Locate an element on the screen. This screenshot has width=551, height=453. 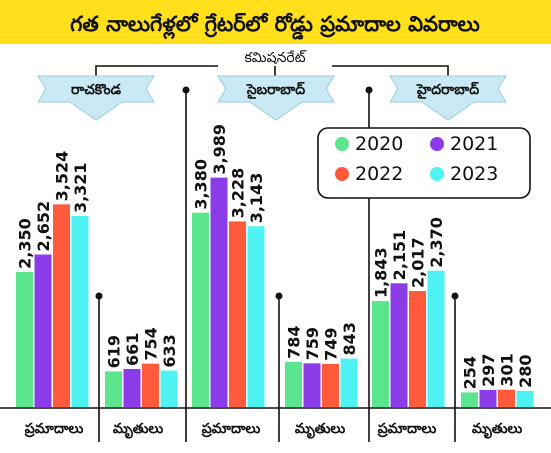
value-label-2-1-2: 3,989 is located at coordinates (219, 149).